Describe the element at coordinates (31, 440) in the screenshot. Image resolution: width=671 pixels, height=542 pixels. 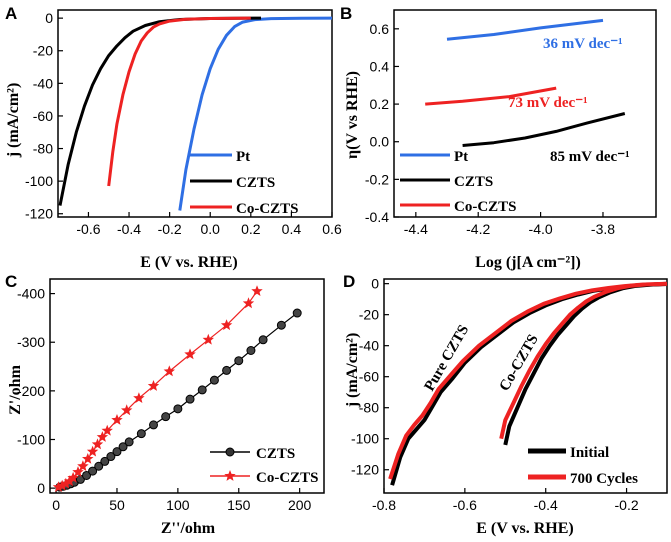
I see `panel-c-ytick-label: -100` at that location.